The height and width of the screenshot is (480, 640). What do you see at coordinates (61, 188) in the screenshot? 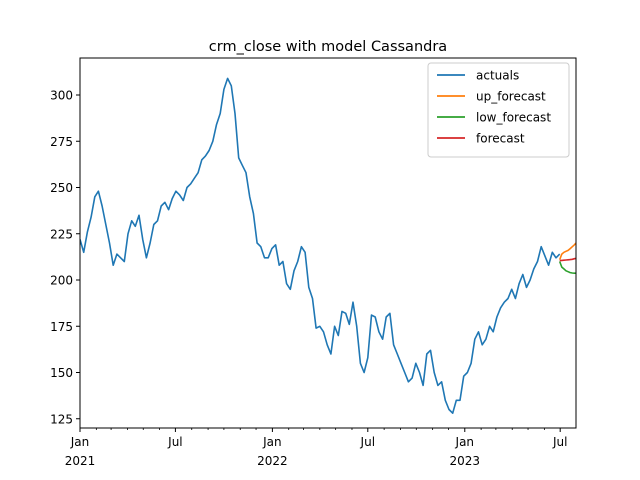
I see `y-tick-label: 250` at bounding box center [61, 188].